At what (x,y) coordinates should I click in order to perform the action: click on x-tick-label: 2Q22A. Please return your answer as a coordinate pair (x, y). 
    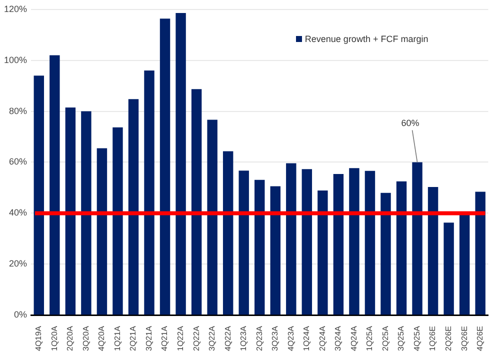
    Looking at the image, I should click on (196, 338).